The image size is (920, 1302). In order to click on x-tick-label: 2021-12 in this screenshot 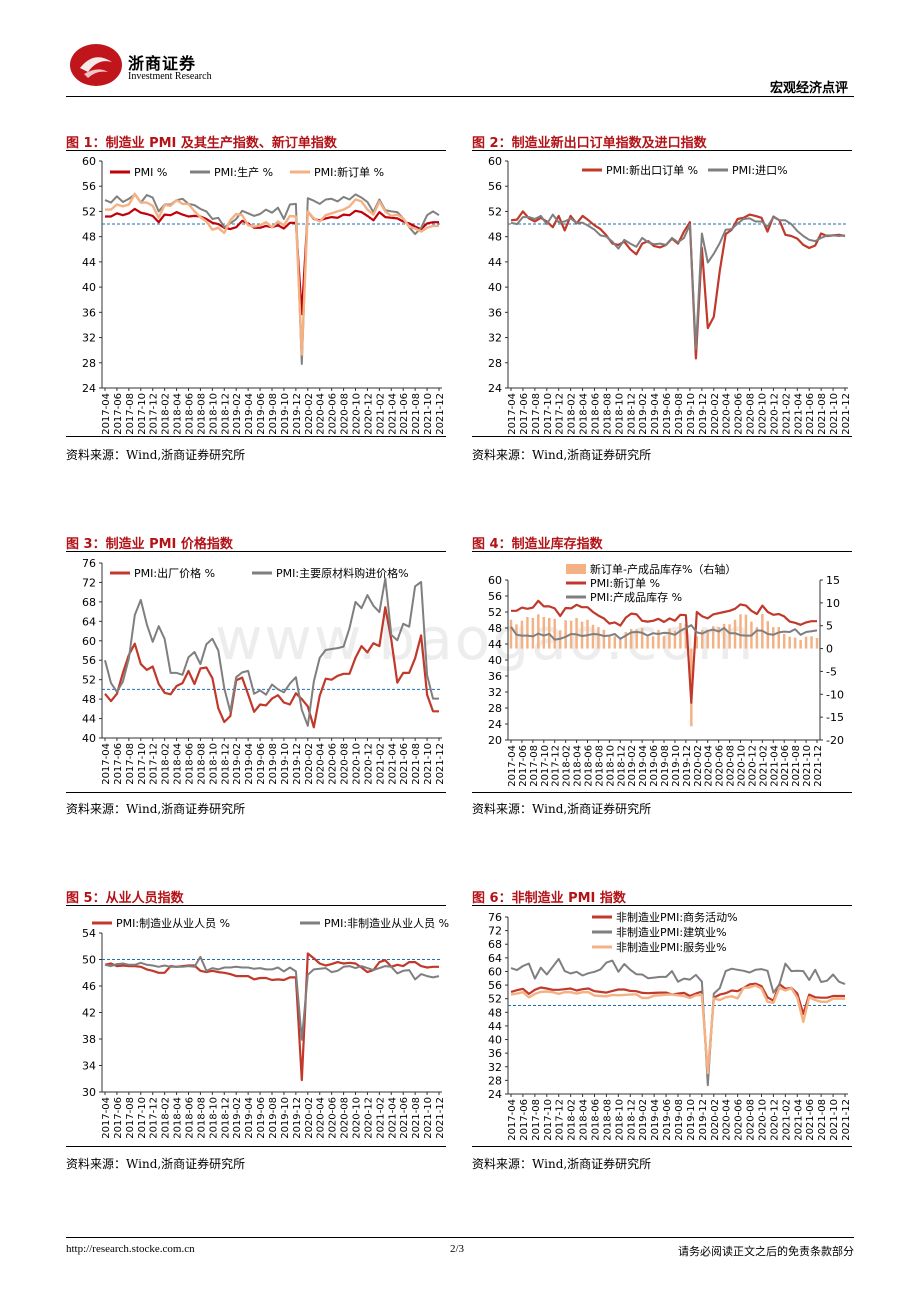, I will do `click(846, 1120)`.